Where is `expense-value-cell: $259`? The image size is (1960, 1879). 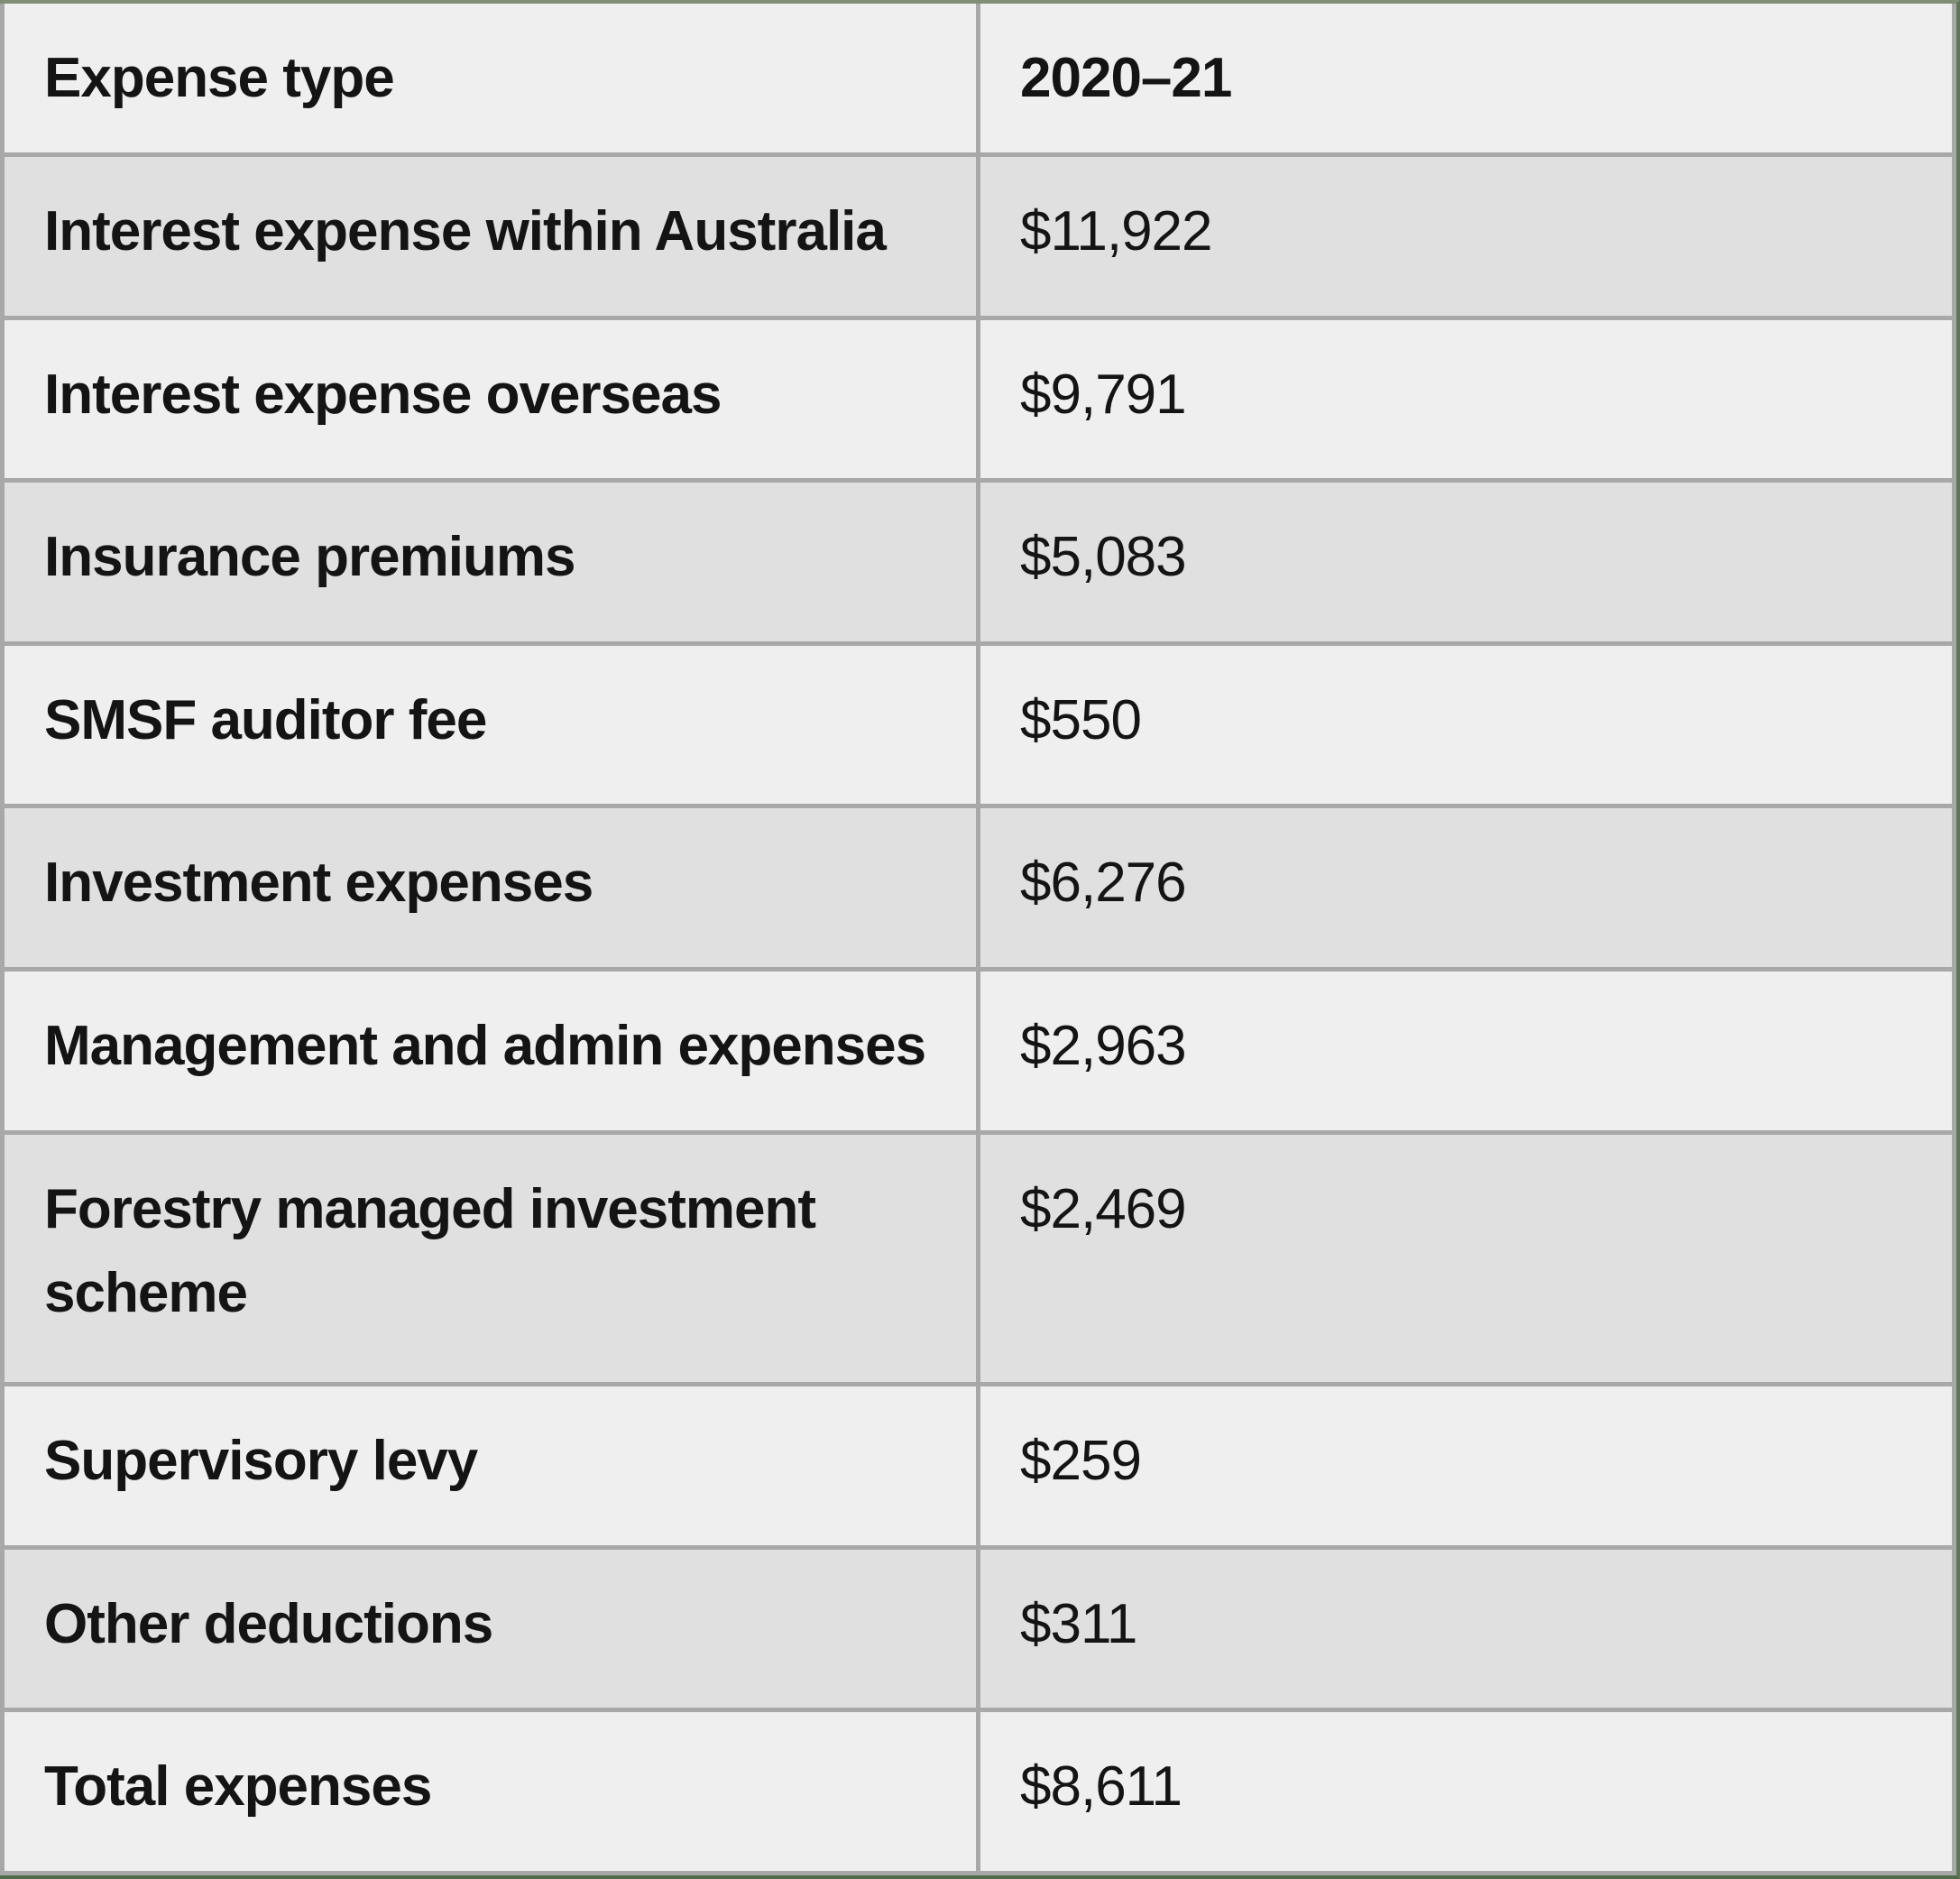
expense-value-cell: $259 is located at coordinates (1466, 1466).